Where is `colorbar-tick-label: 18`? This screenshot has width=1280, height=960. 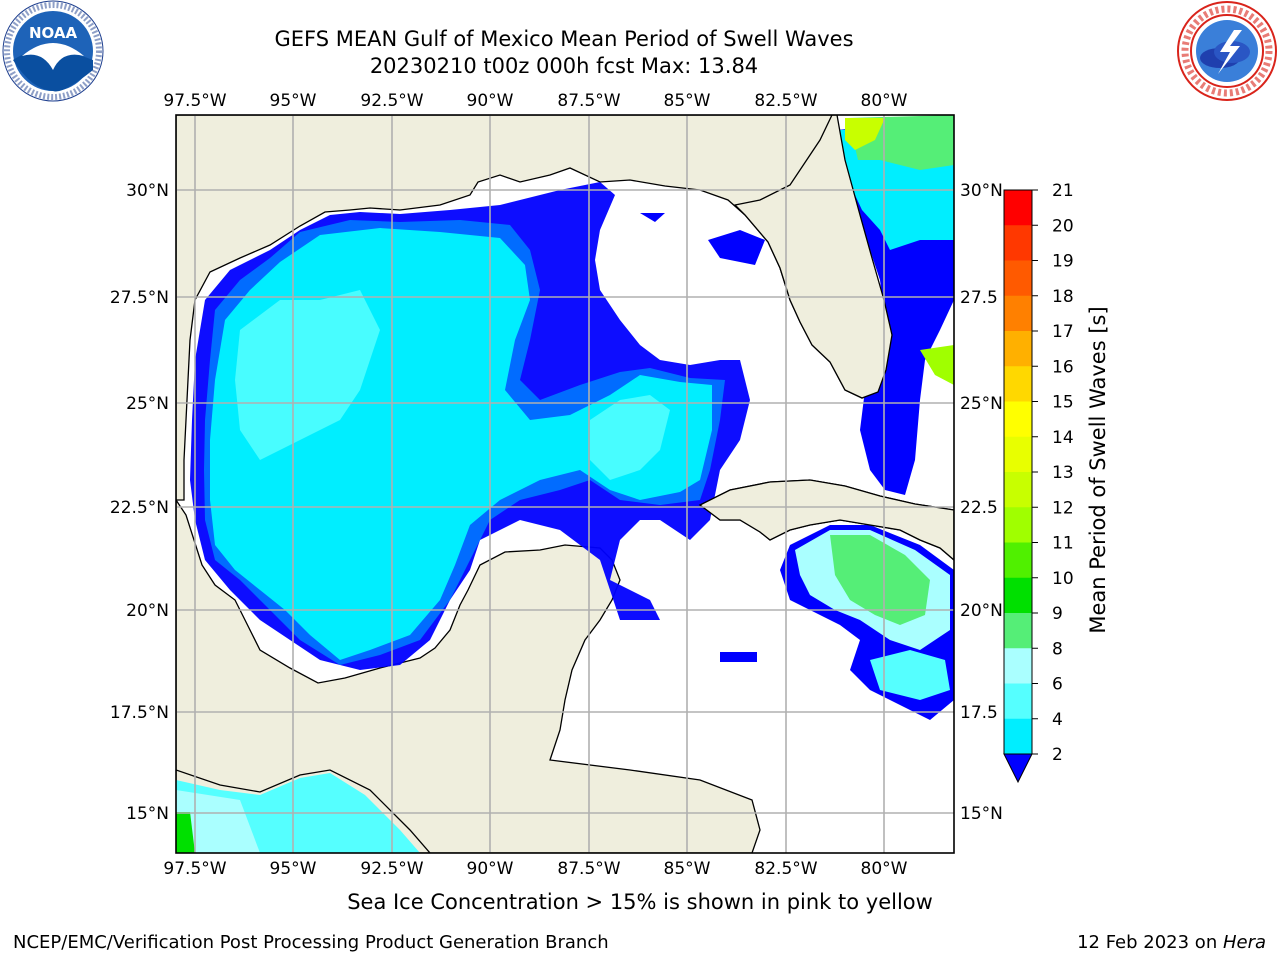
colorbar-tick-label: 18 is located at coordinates (1063, 297).